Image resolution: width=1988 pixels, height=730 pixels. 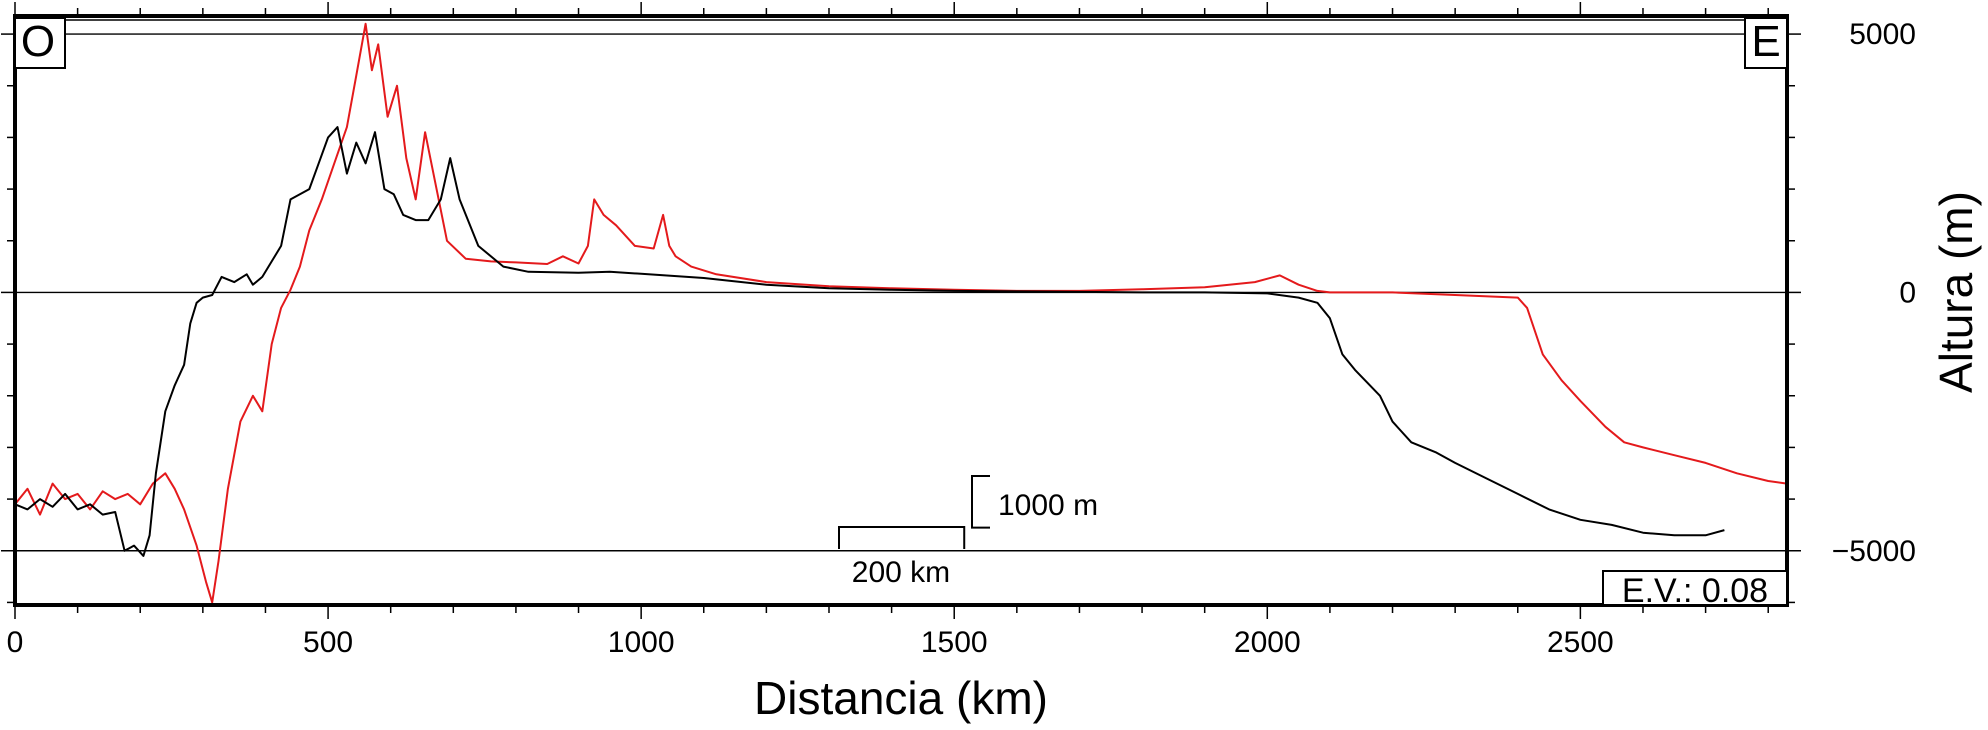 I want to click on east-label: E, so click(x=1765, y=41).